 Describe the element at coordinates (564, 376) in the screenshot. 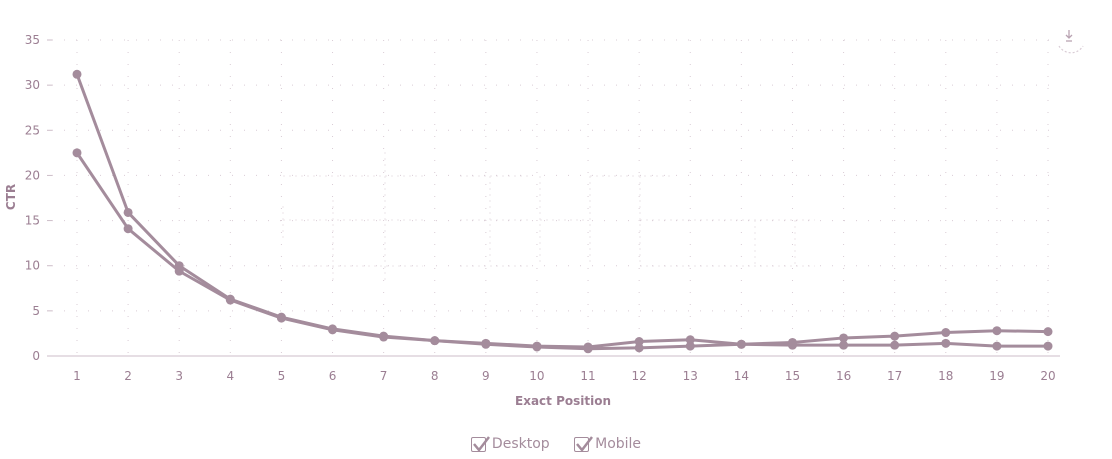

I see `x-axis: 1 2 3 4 5 6 7 8 9 10 11 12 13 14 15 16 17 18 19 20` at that location.